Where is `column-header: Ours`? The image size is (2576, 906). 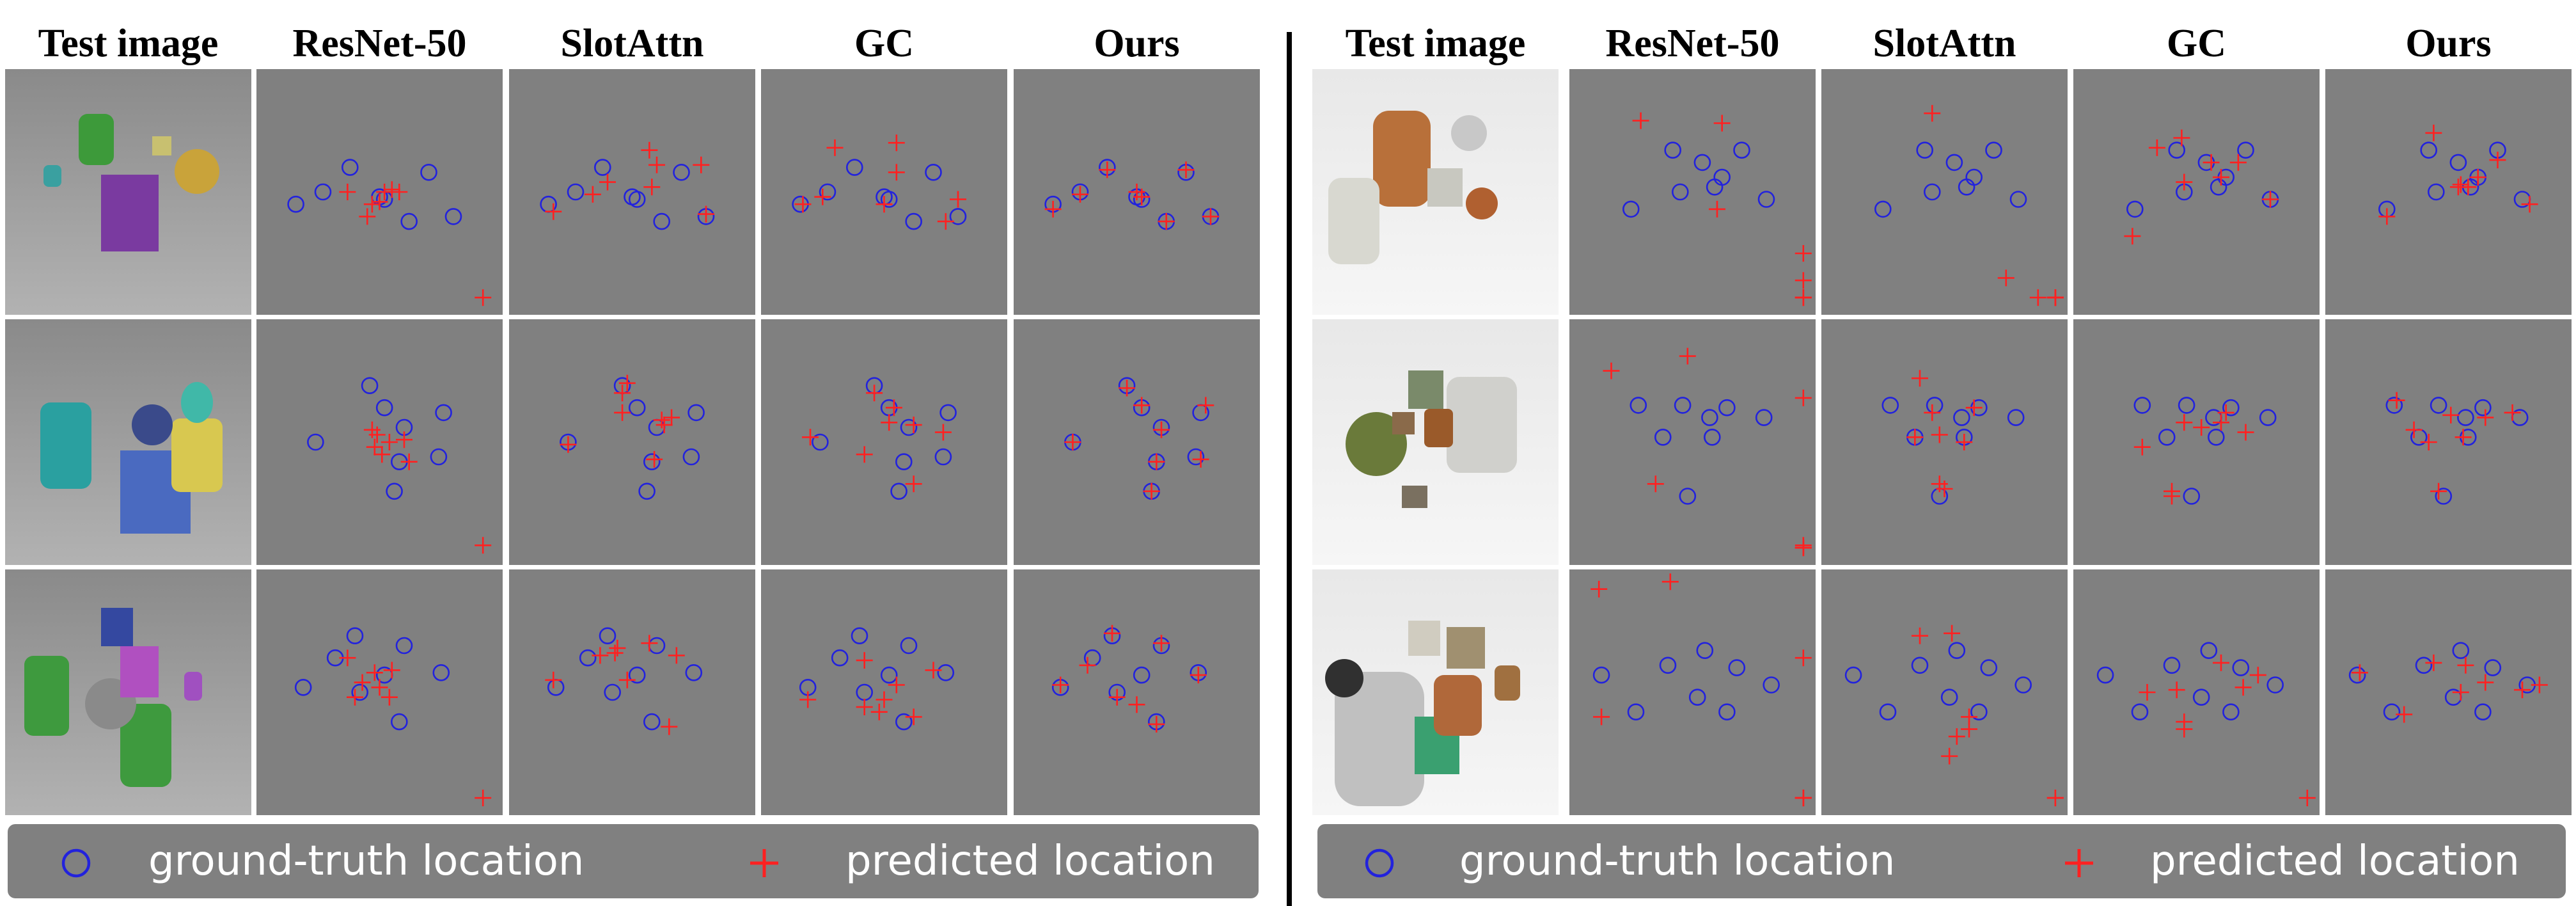
column-header: Ours is located at coordinates (2448, 43).